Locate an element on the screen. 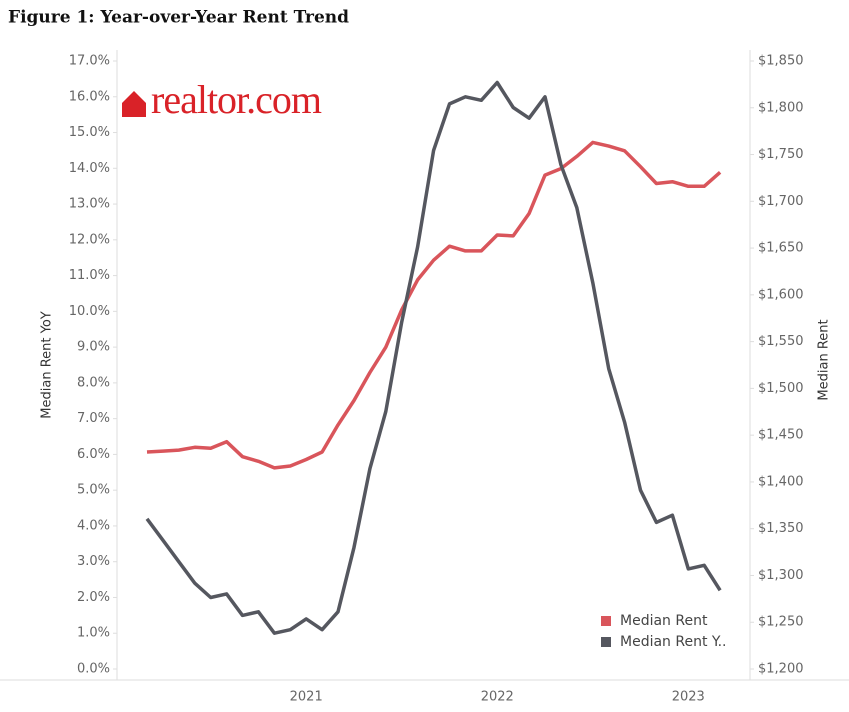  y2-tick-label: $1,500 is located at coordinates (781, 388).